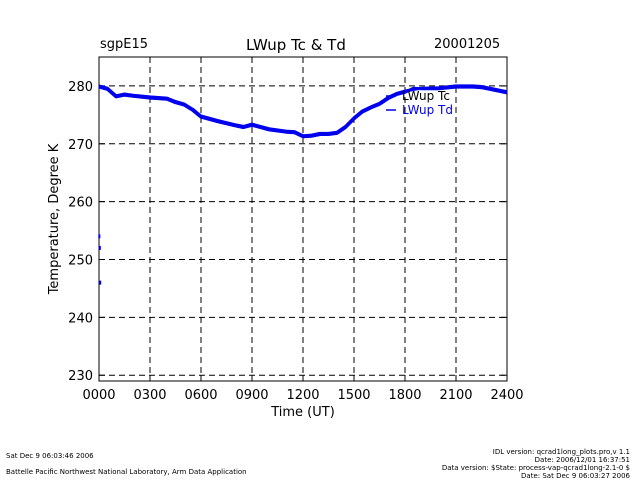 This screenshot has width=640, height=480. Describe the element at coordinates (251, 395) in the screenshot. I see `x-tick-label: 0900` at that location.